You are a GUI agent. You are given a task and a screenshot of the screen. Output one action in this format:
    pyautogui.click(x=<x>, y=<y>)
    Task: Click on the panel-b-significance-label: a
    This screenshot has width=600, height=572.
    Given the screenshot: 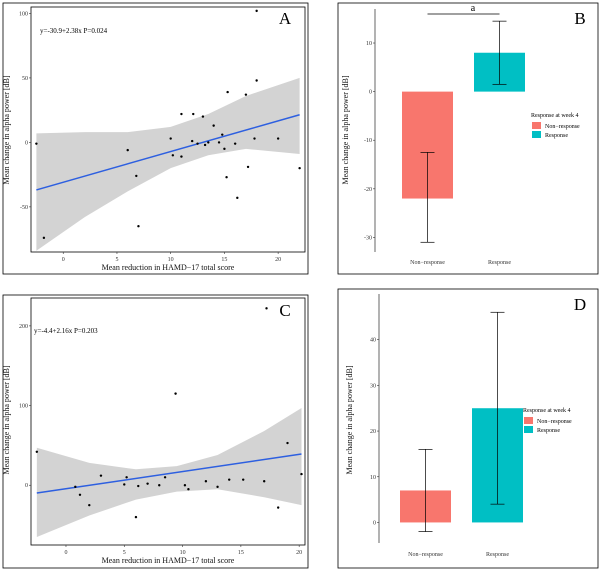 What is the action you would take?
    pyautogui.click(x=473, y=8)
    